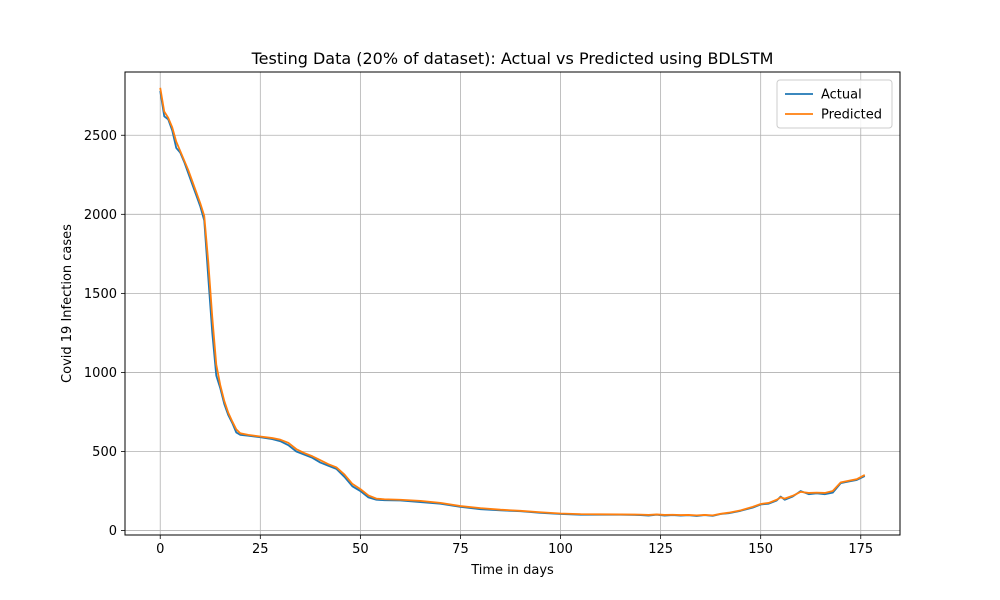  I want to click on x-tick-label: 0, so click(160, 549).